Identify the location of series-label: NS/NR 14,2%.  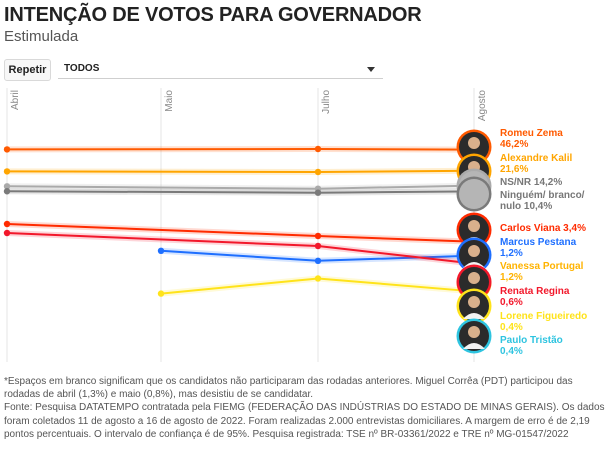
(531, 182).